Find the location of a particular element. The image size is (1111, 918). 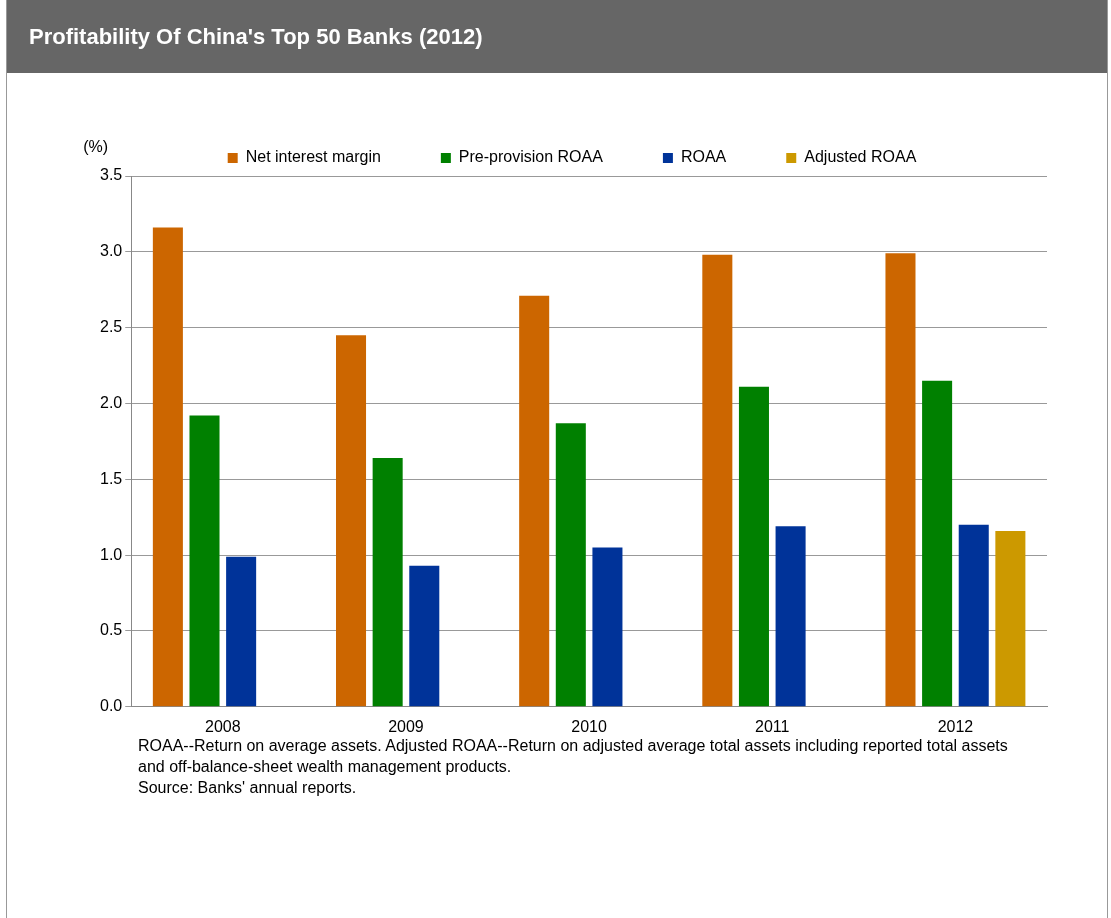

legend-label: Adjusted ROAA is located at coordinates (860, 157).